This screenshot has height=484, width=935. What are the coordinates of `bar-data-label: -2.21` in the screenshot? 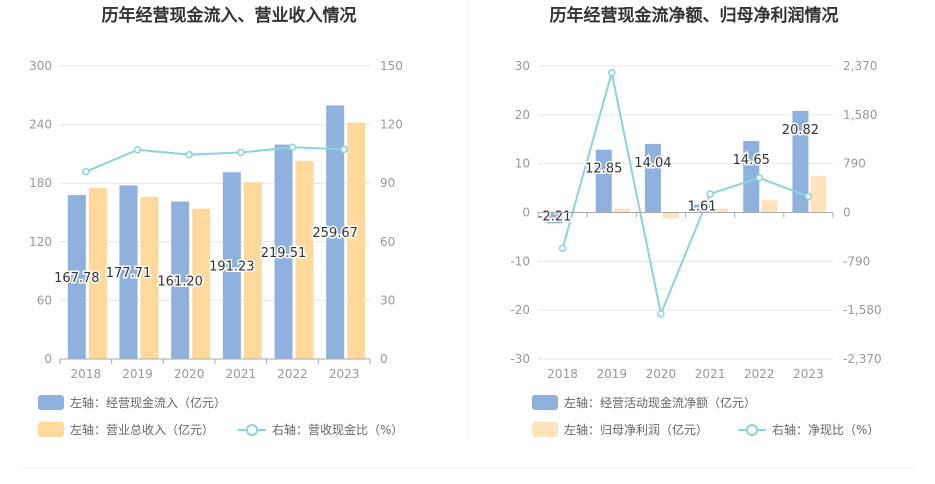 It's located at (555, 217).